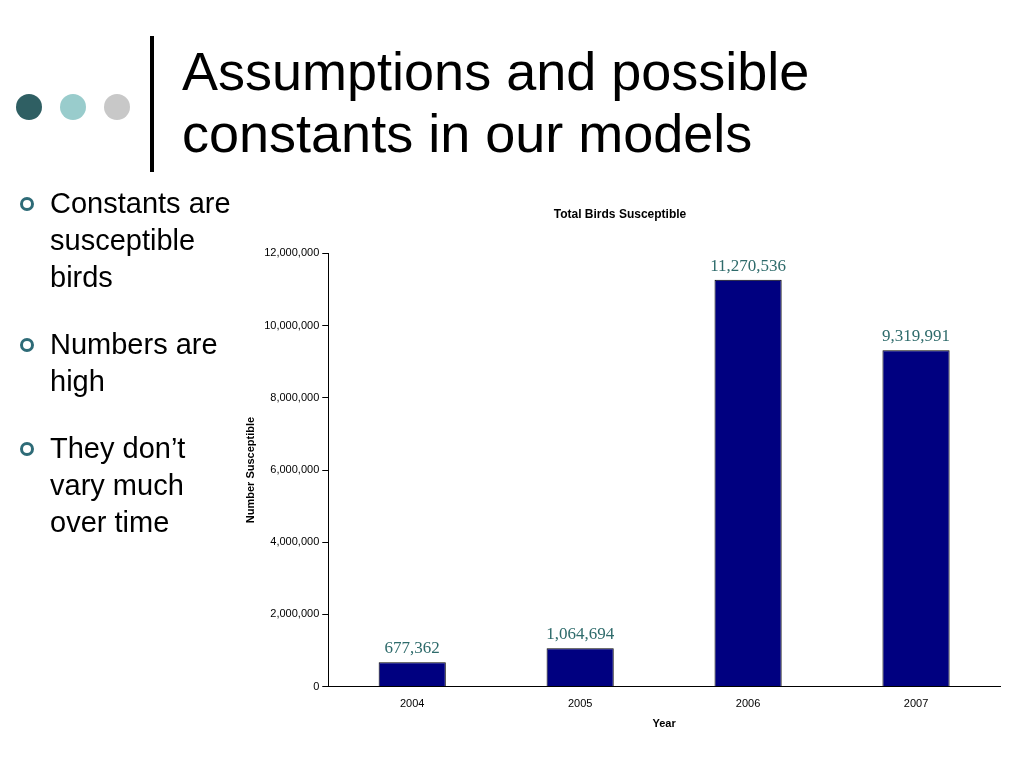 The image size is (1024, 768). What do you see at coordinates (118, 485) in the screenshot?
I see `text: They don’t vary much over time` at bounding box center [118, 485].